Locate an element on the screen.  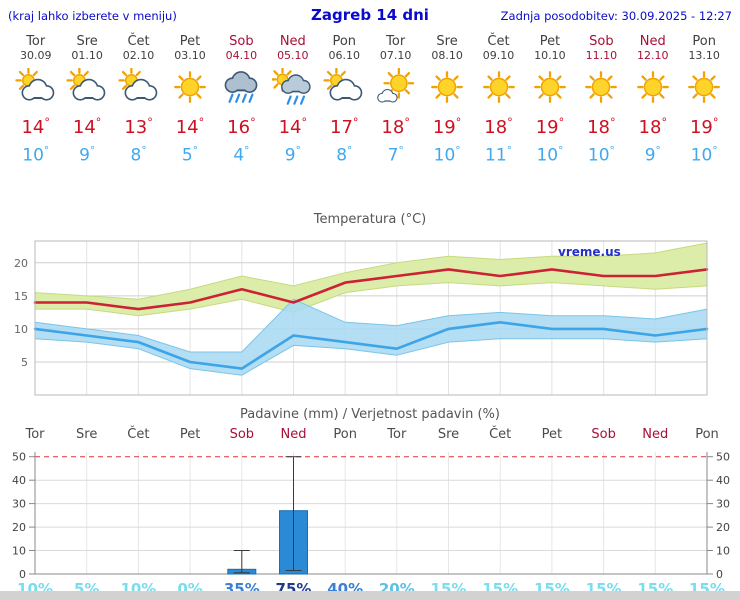
day-column: Ned 12.10 18° 9° is located at coordinates (652, 100).